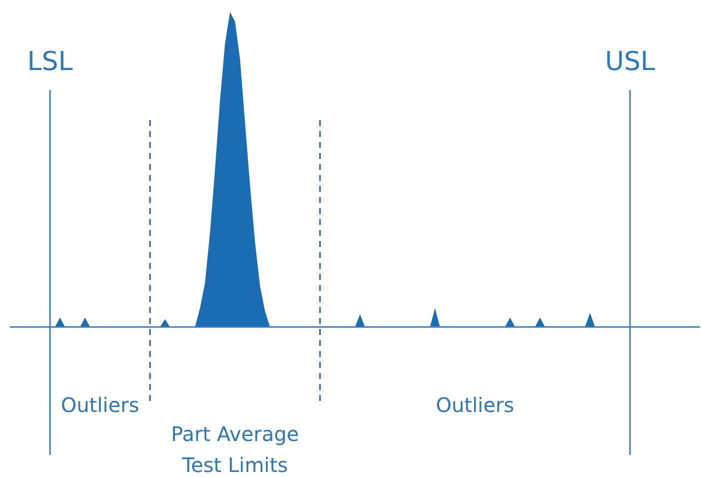 This screenshot has width=701, height=477. I want to click on annotation: LSL, so click(50, 62).